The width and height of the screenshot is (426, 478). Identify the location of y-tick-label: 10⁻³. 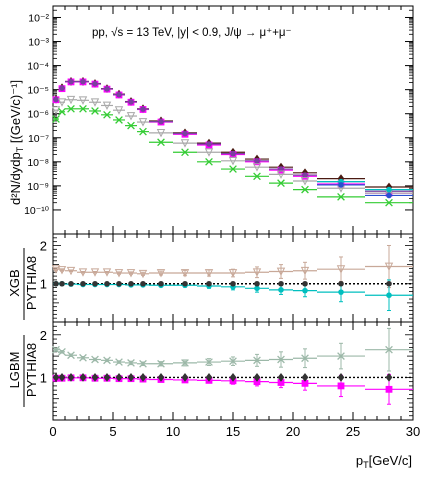
(38, 43).